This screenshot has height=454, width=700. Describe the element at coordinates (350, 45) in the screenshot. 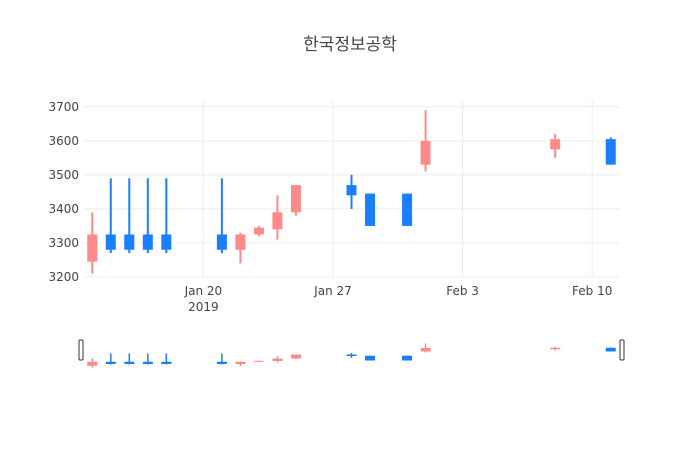

I see `chart-title: 한국정보공학` at that location.